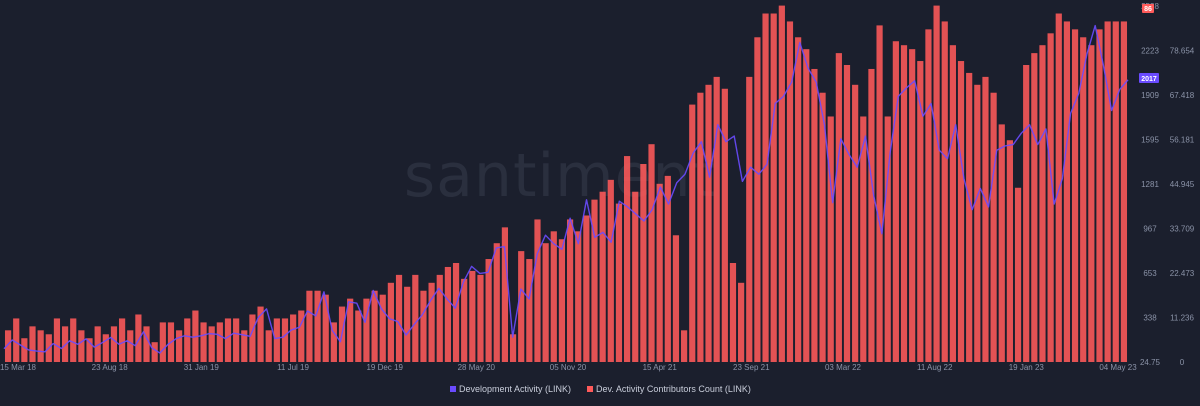 The width and height of the screenshot is (1200, 406). Describe the element at coordinates (1150, 140) in the screenshot. I see `y-left-tick-label: 1595` at that location.